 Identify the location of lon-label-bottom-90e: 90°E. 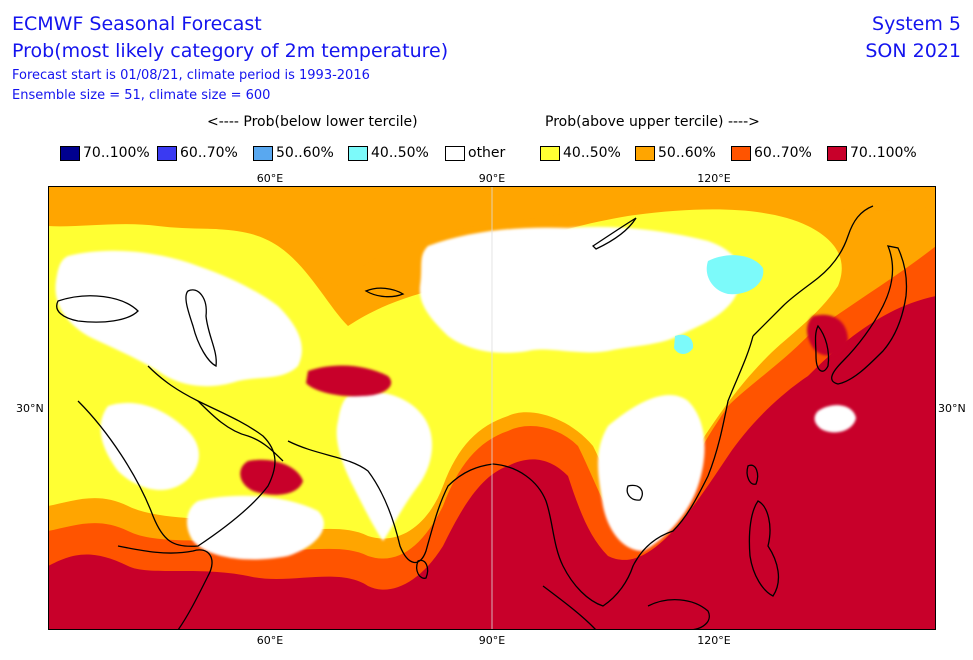
(492, 640).